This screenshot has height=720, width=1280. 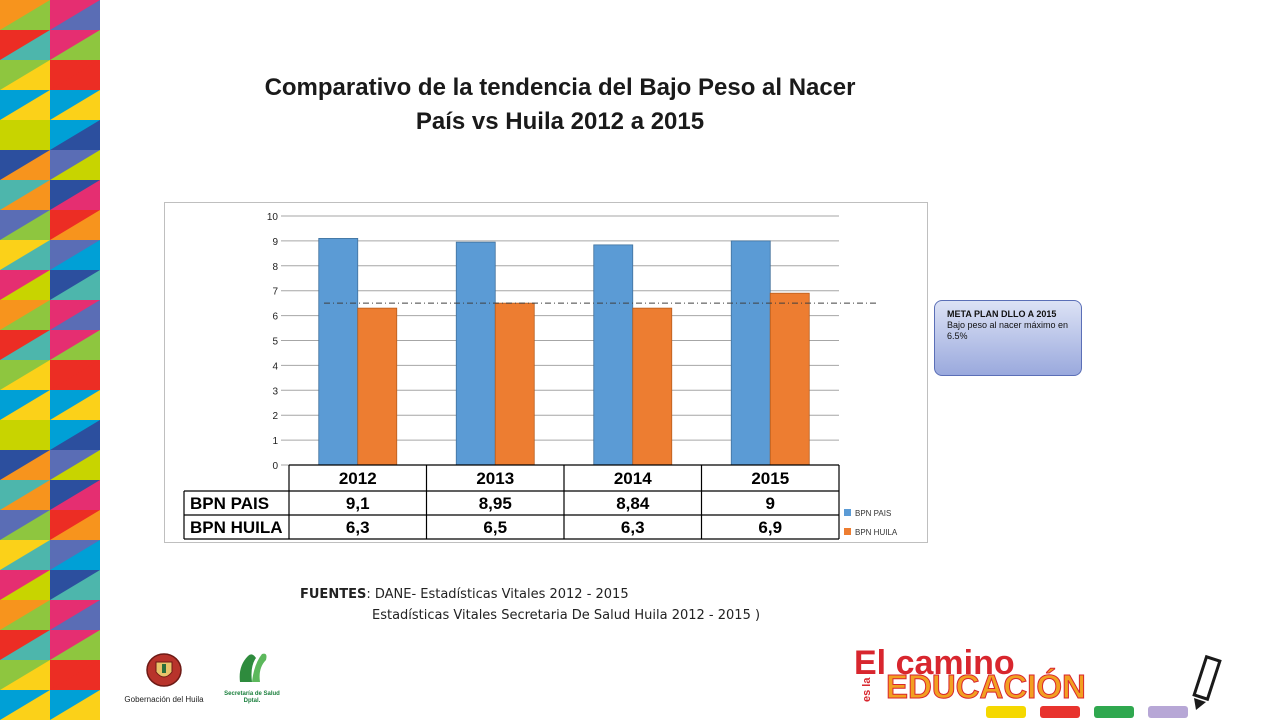 I want to click on brand-line2: EDUCACIÓN, so click(x=986, y=686).